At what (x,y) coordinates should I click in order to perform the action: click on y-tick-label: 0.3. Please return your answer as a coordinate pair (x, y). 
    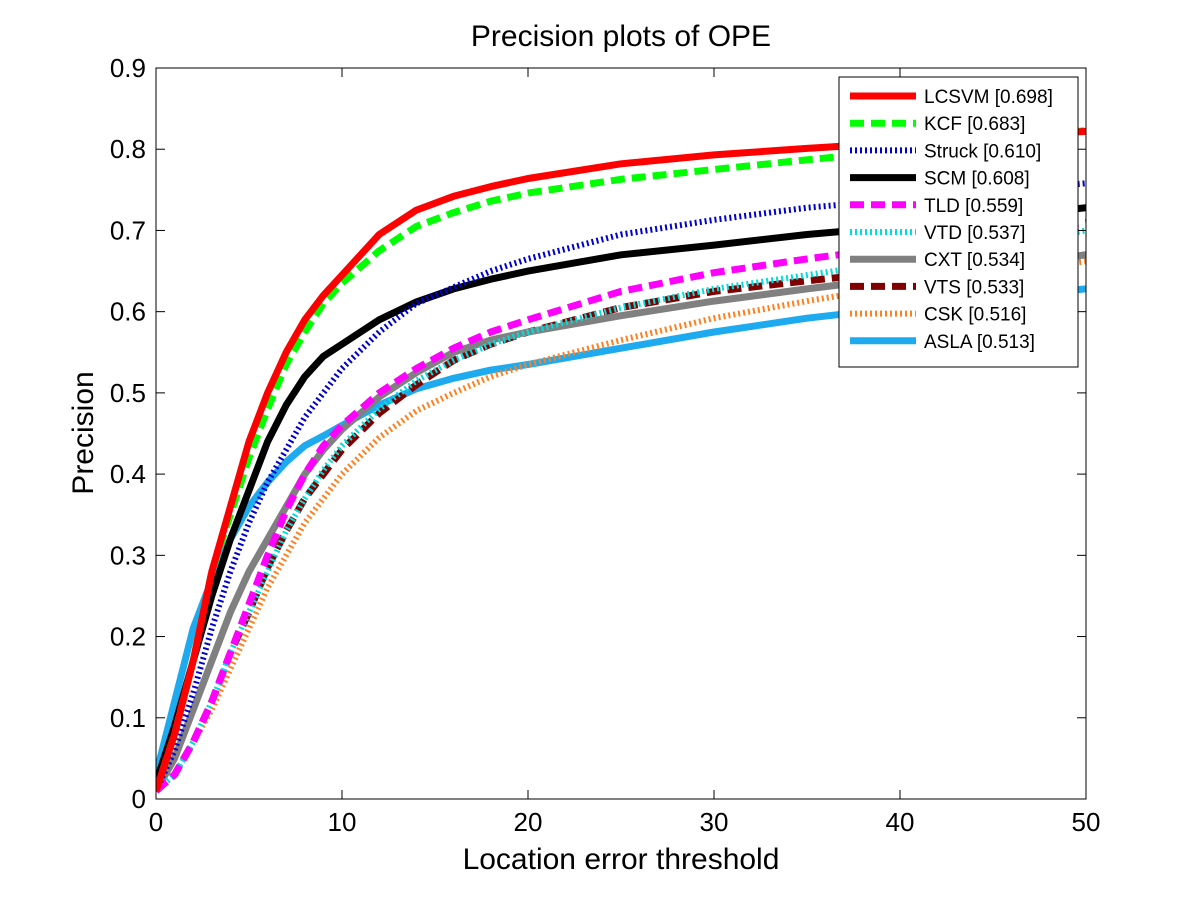
    Looking at the image, I should click on (128, 555).